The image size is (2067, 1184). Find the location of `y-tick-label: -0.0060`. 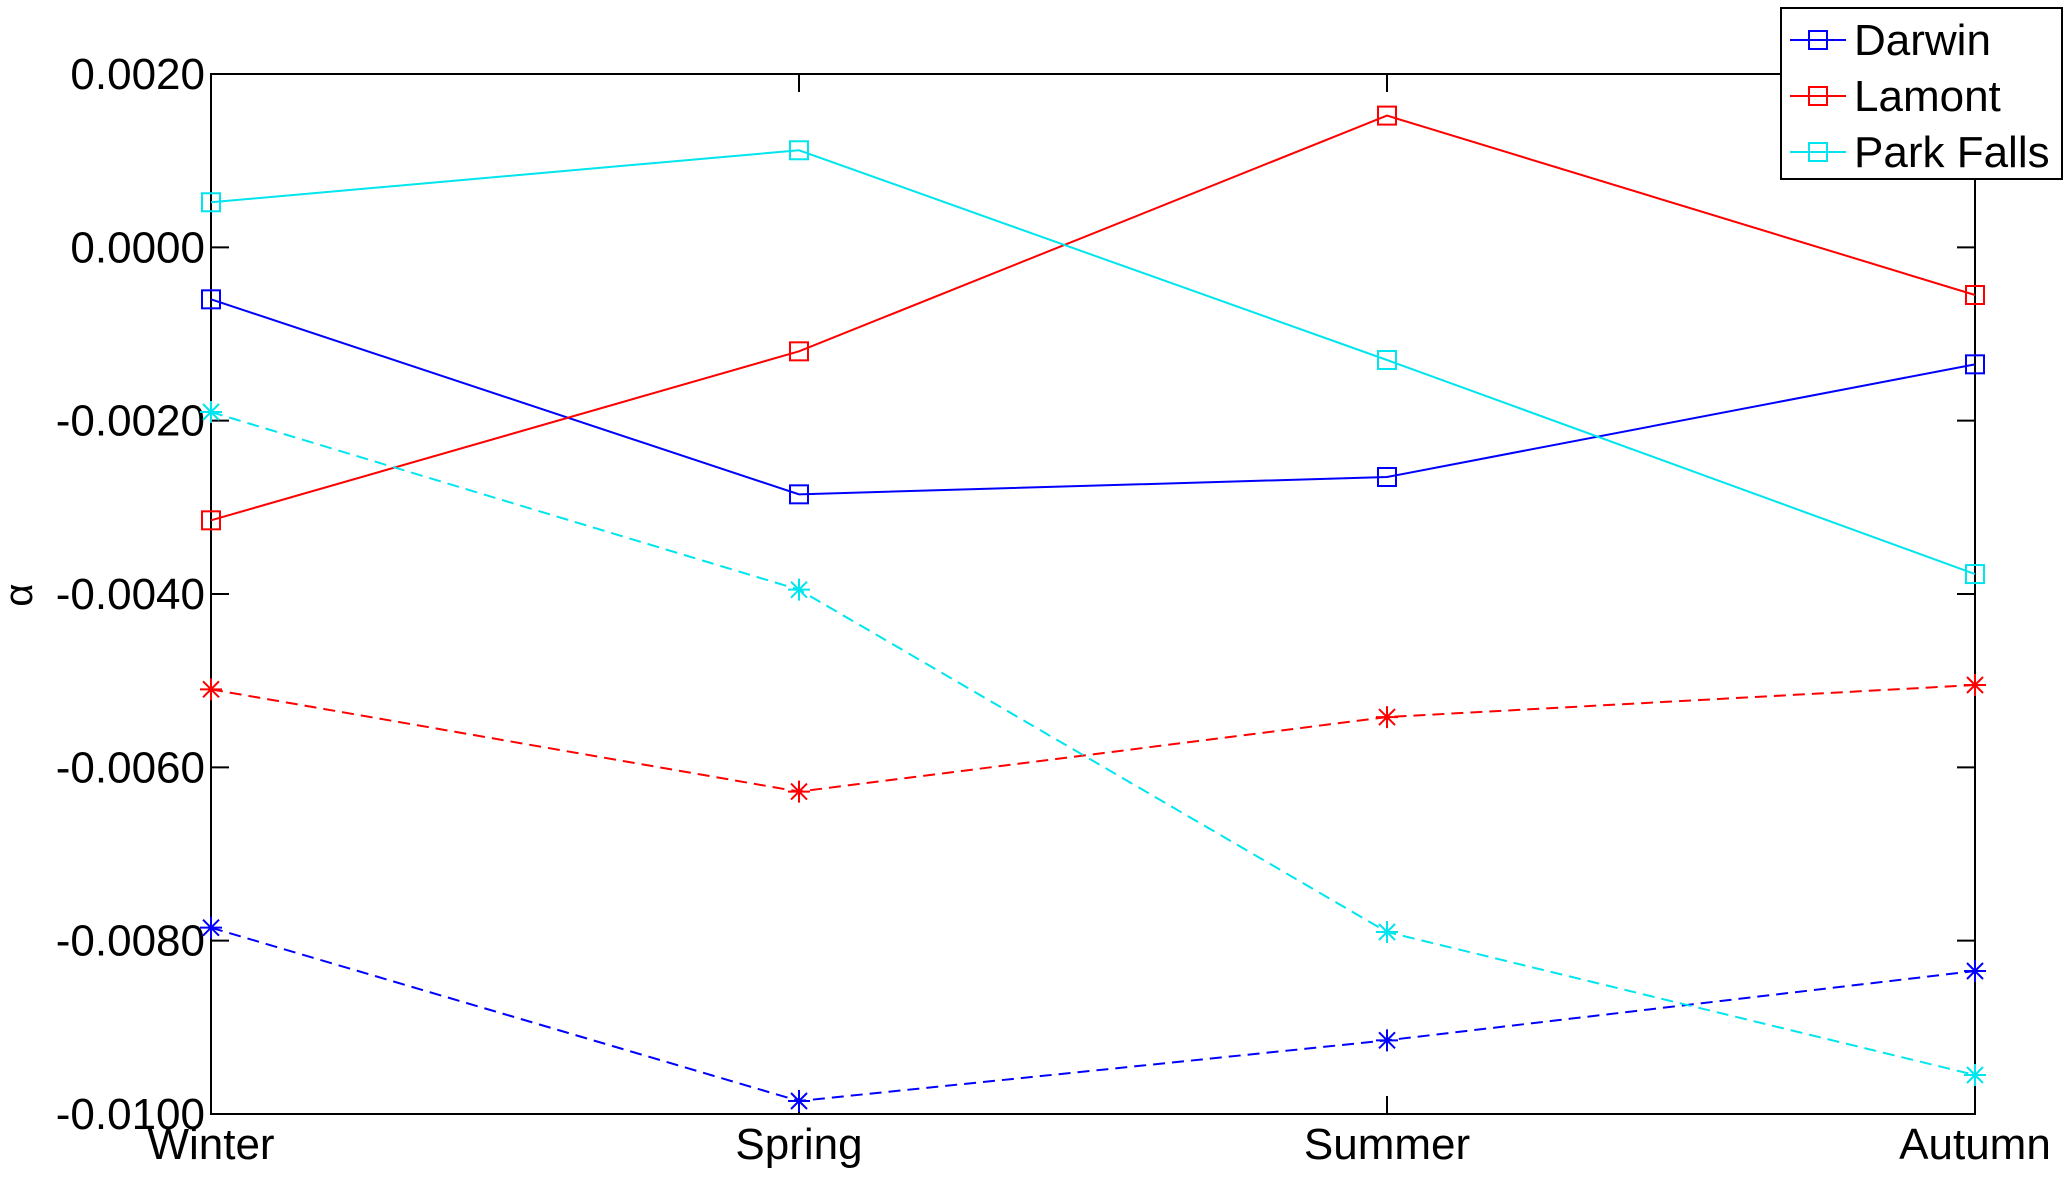

y-tick-label: -0.0060 is located at coordinates (130, 767).